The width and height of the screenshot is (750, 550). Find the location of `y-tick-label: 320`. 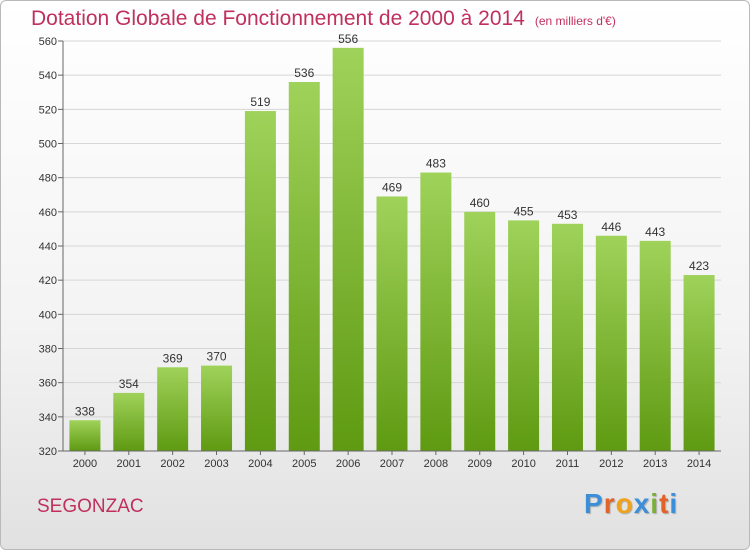

y-tick-label: 320 is located at coordinates (48, 452).